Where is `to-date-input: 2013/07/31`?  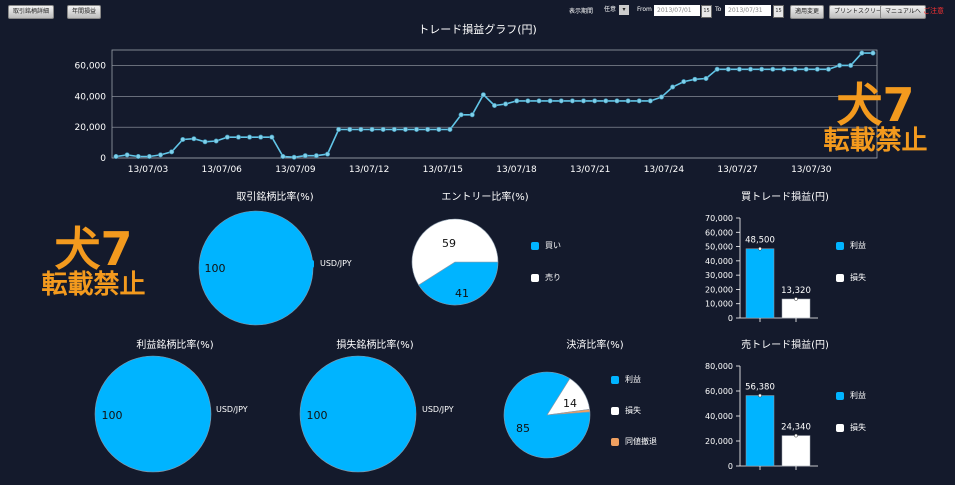
to-date-input: 2013/07/31 is located at coordinates (748, 10).